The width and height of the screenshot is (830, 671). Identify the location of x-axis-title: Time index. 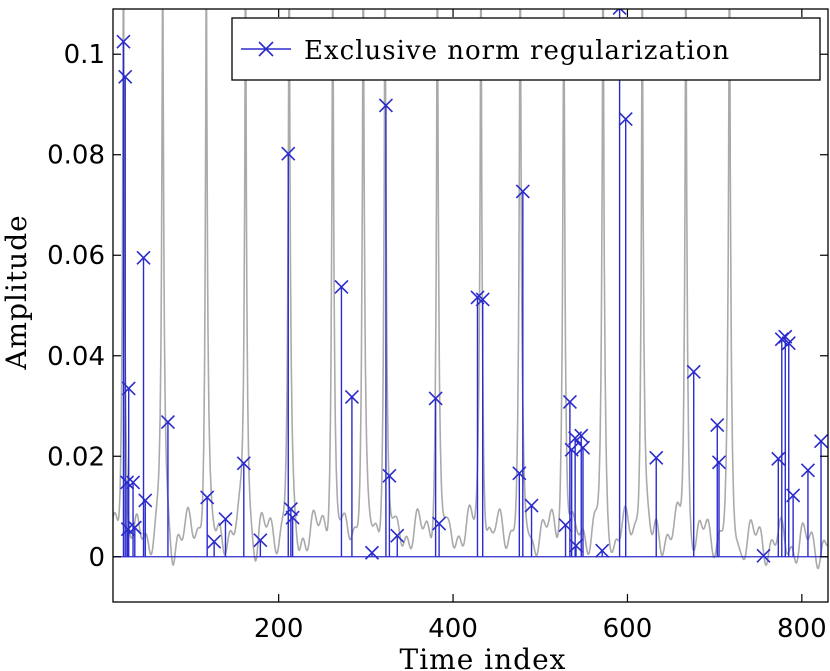
(483, 657).